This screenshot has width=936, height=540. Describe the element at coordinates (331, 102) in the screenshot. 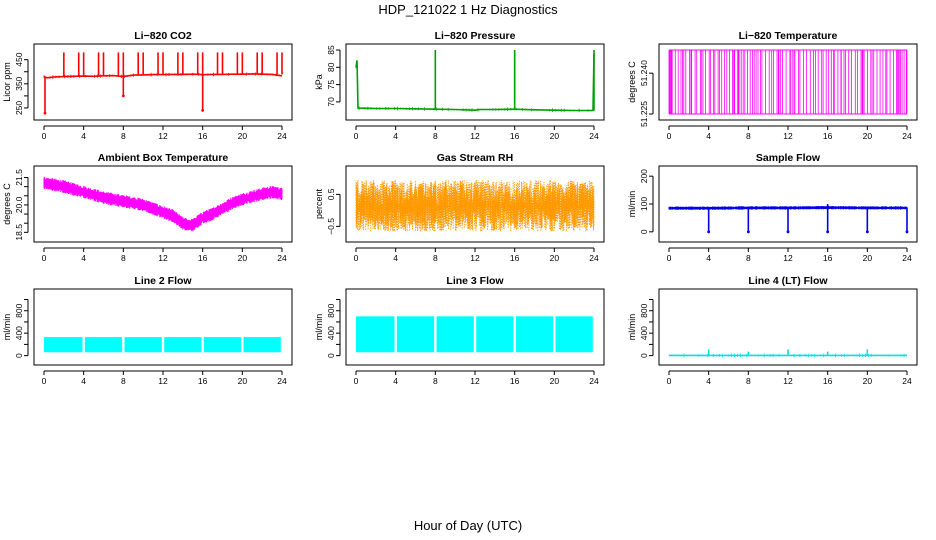

I see `y-tick-label: 70` at that location.